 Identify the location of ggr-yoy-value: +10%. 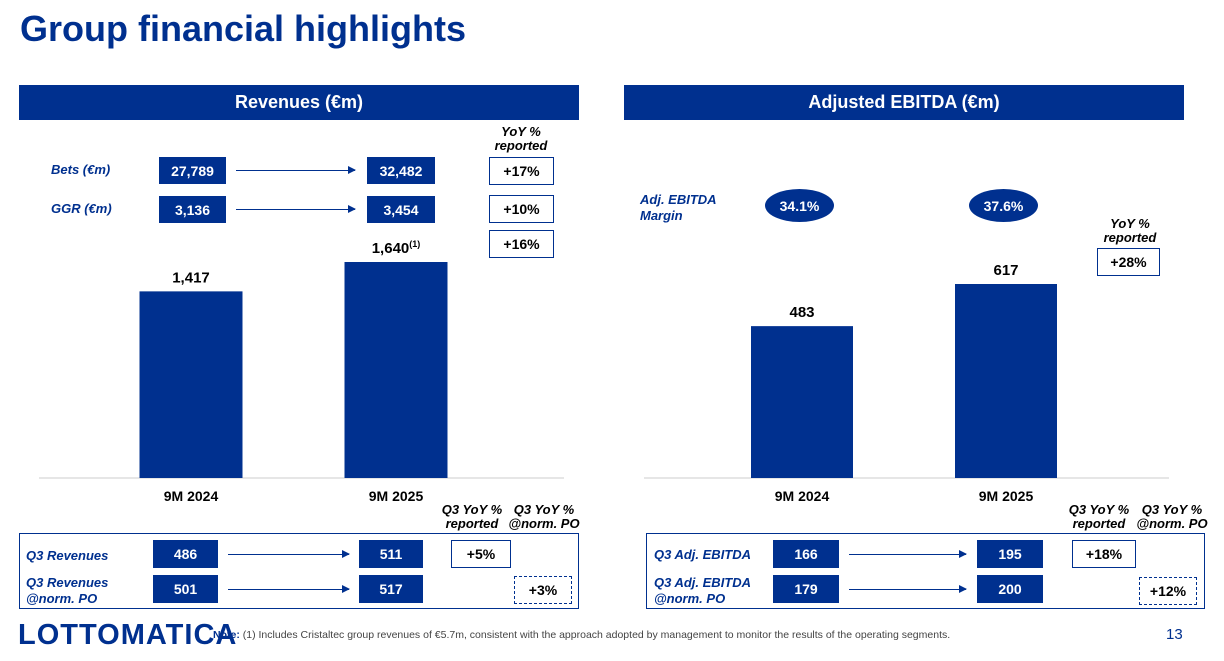
(521, 209).